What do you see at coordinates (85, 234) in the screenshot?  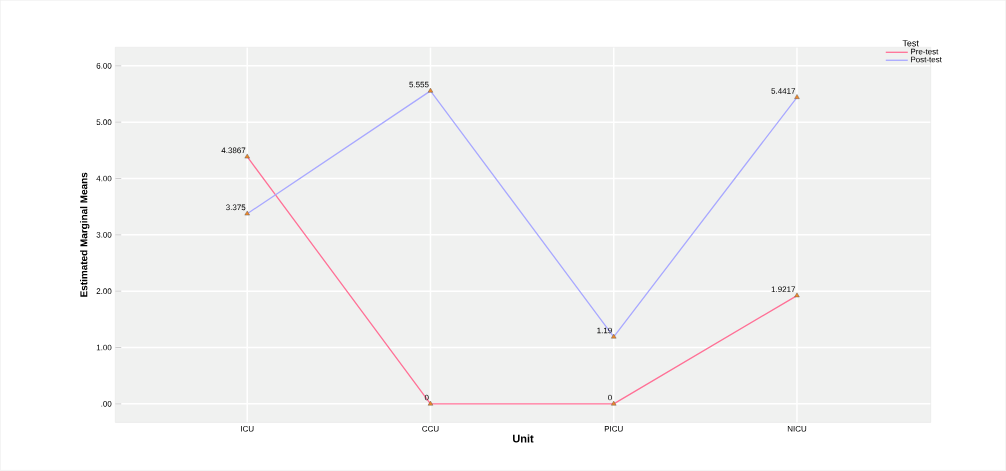 I see `y-axis-title: Estimated Marginal Means` at bounding box center [85, 234].